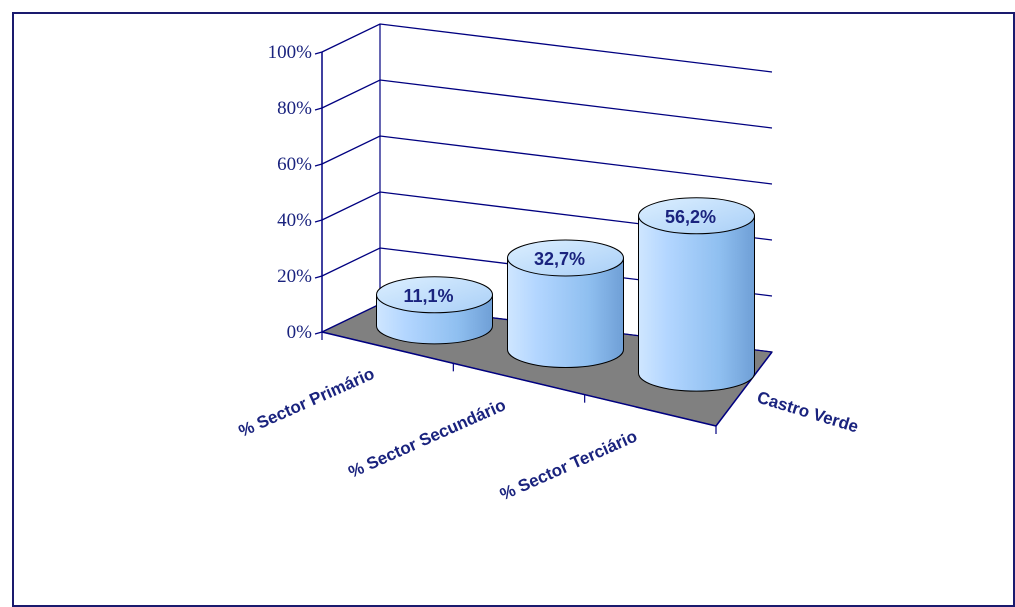  What do you see at coordinates (294, 164) in the screenshot?
I see `y-tick-label: 60%` at bounding box center [294, 164].